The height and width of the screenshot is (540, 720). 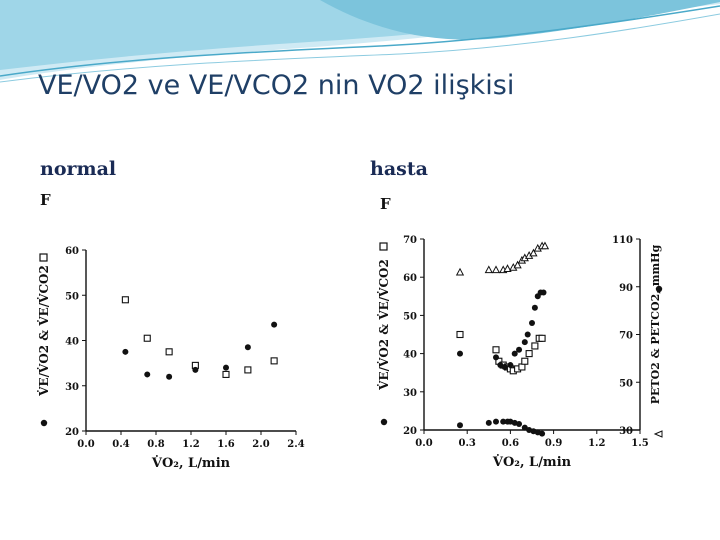 What do you see at coordinates (659, 289) in the screenshot?
I see `legend-marker-circle-right` at bounding box center [659, 289].